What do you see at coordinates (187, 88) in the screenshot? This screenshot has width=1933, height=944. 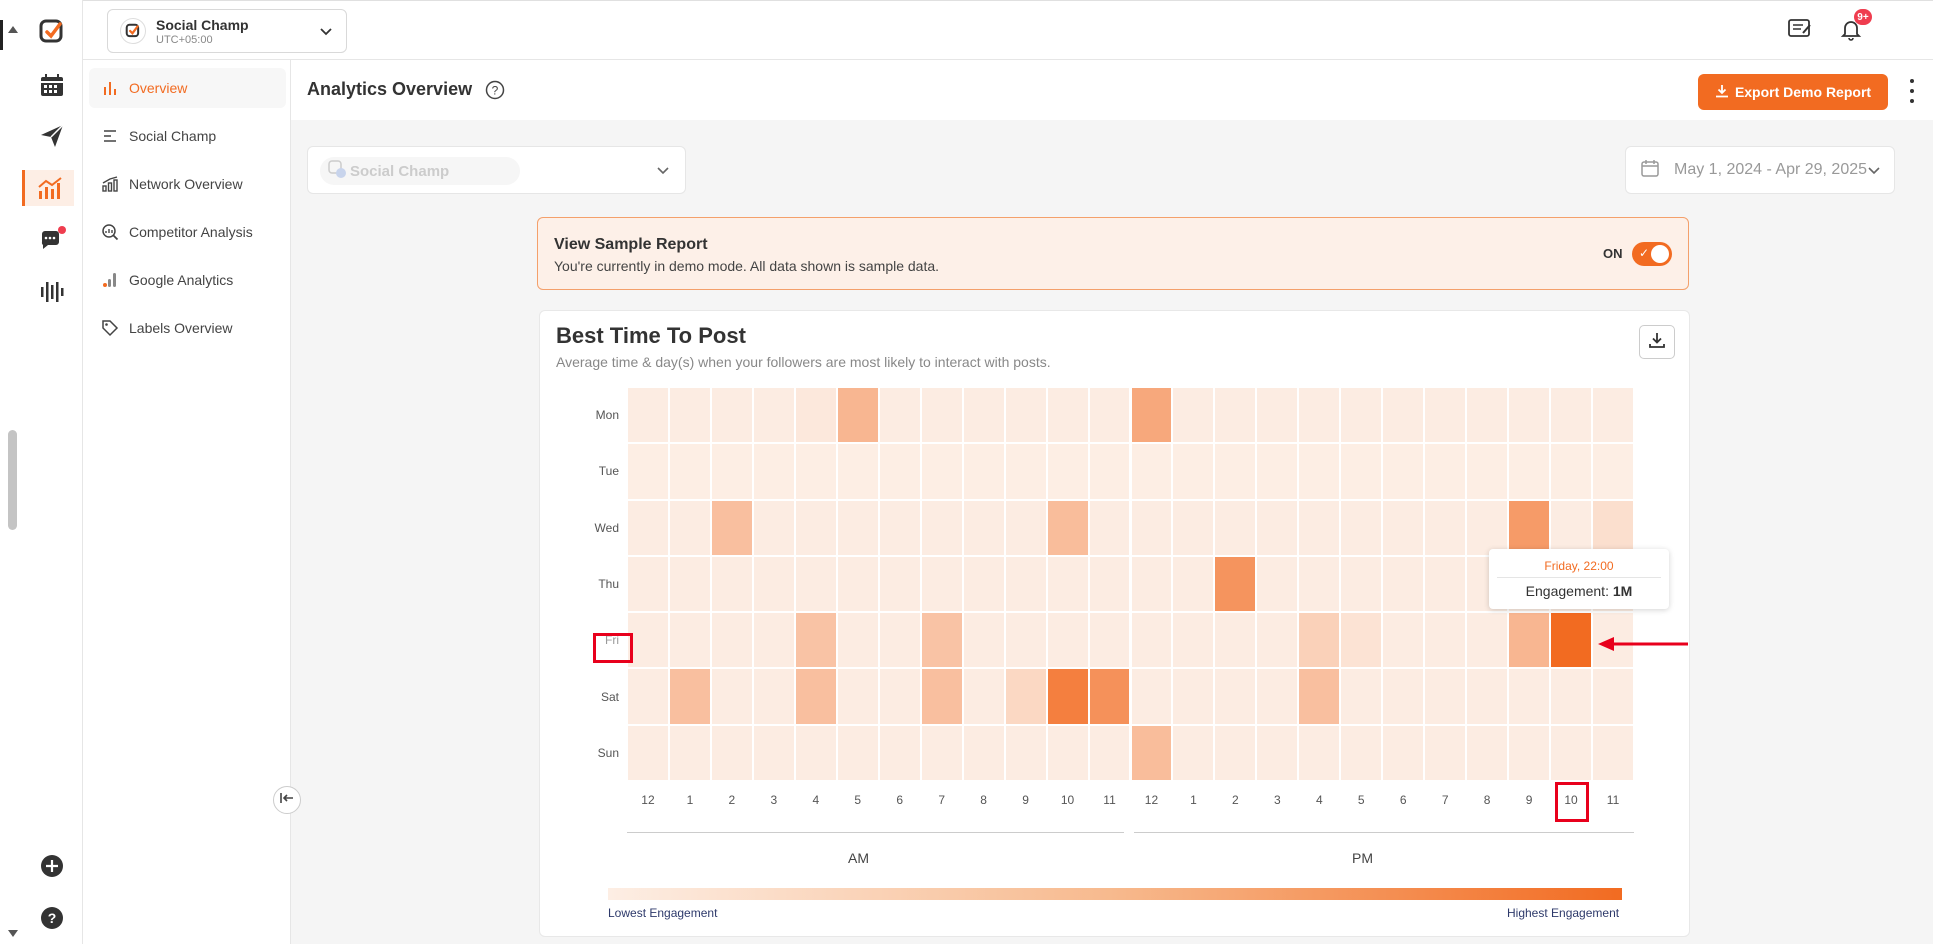 I see `subnav-item-overview: Overview` at bounding box center [187, 88].